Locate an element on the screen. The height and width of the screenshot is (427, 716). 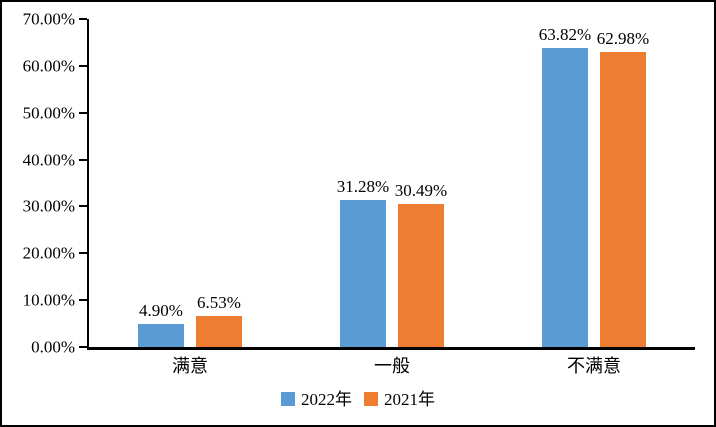
legend-item: 2021年 is located at coordinates (399, 399).